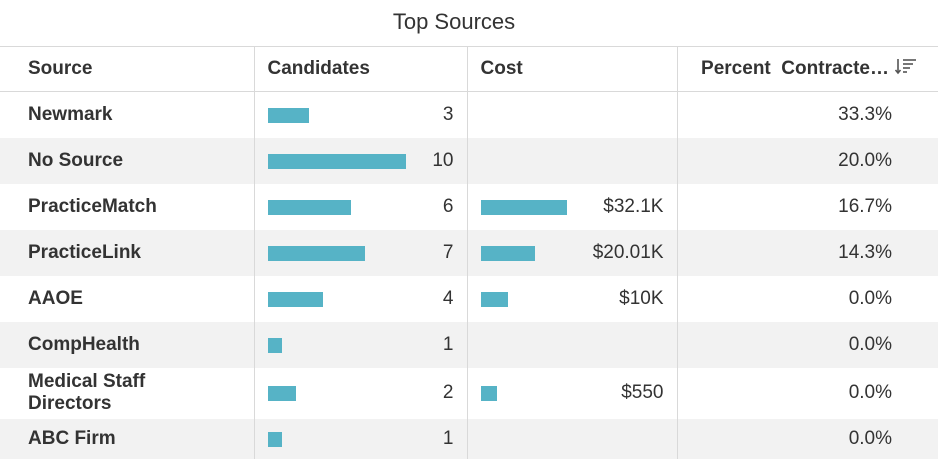 The height and width of the screenshot is (462, 938). Describe the element at coordinates (454, 21) in the screenshot. I see `chart-title: Top Sources` at that location.